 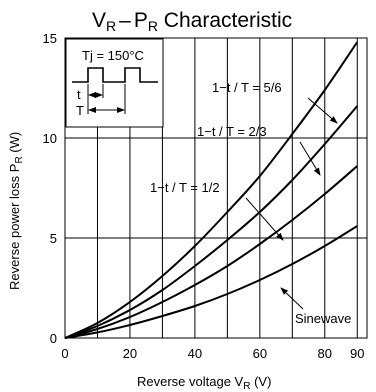 I want to click on inset-t-label: t, so click(x=79, y=94).